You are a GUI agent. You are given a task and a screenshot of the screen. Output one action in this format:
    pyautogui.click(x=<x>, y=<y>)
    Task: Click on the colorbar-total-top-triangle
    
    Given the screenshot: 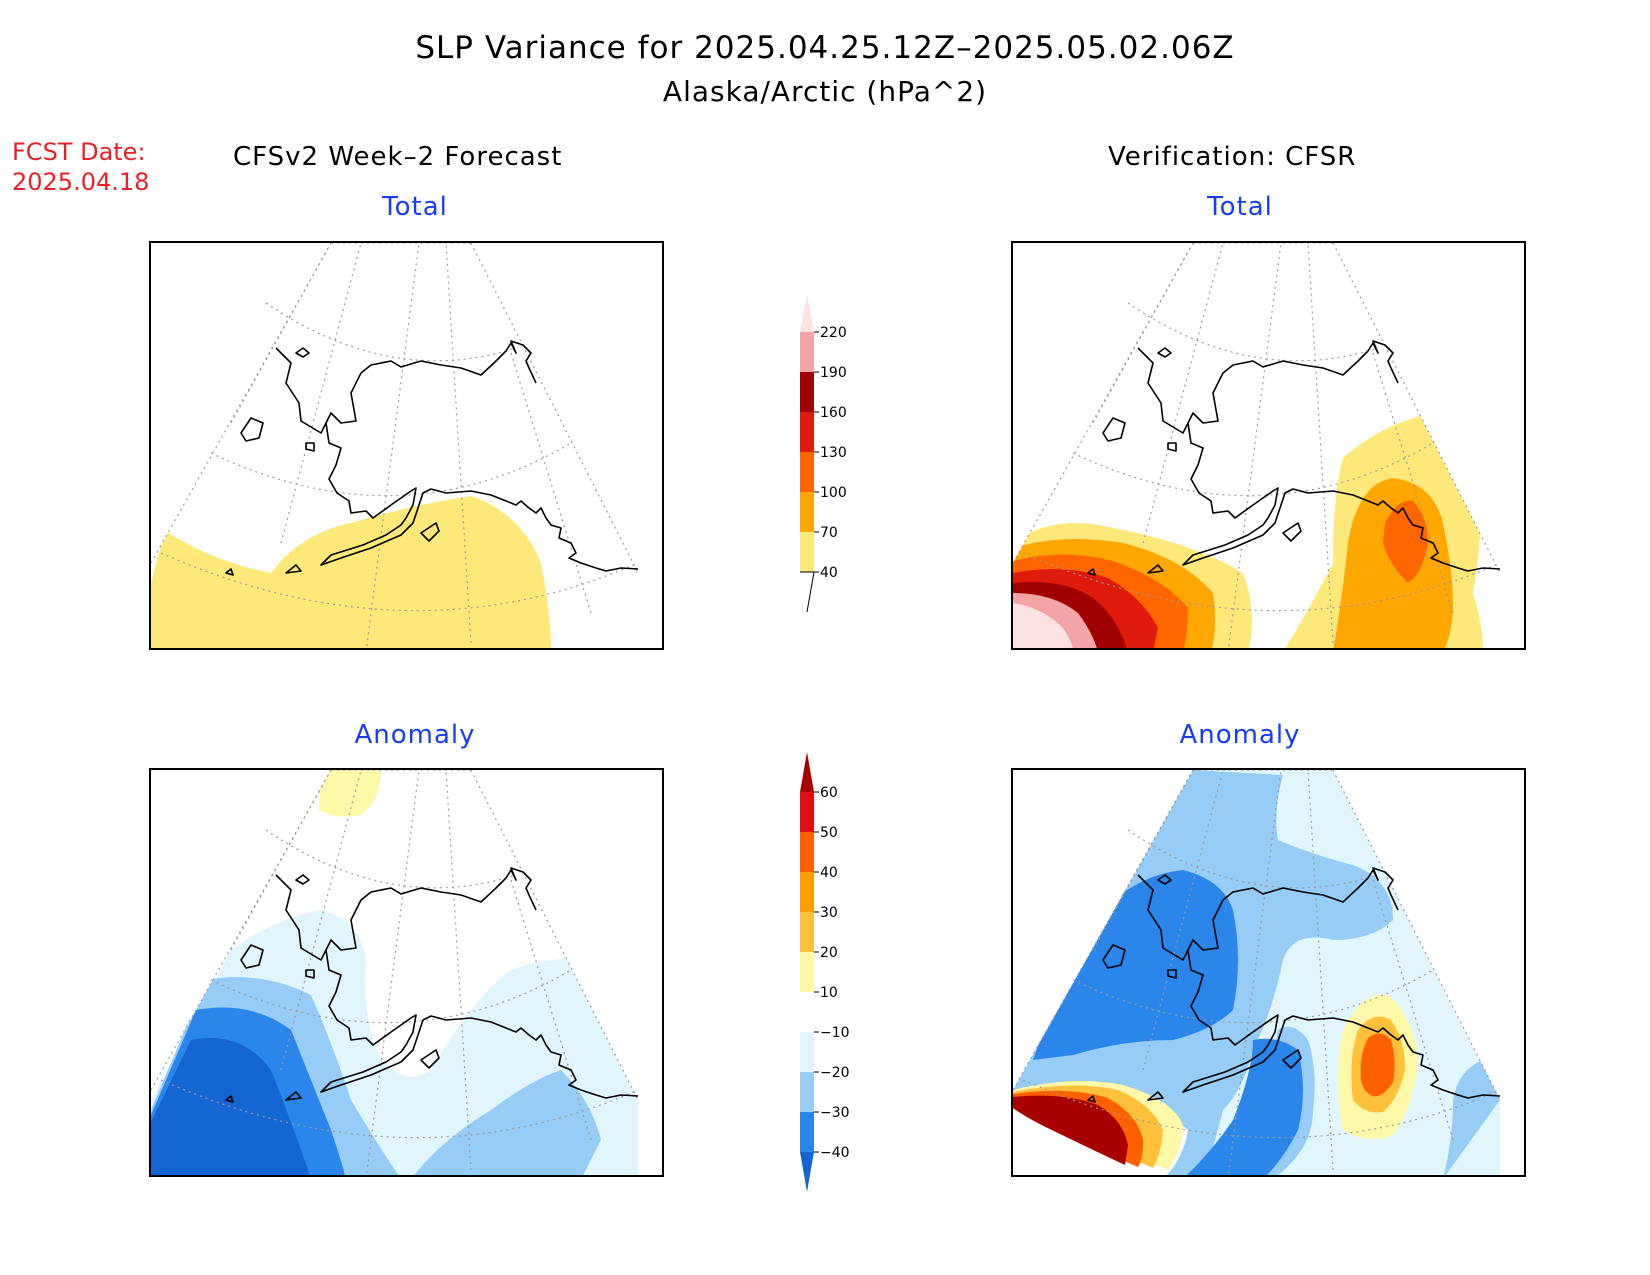 What is the action you would take?
    pyautogui.click(x=807, y=313)
    